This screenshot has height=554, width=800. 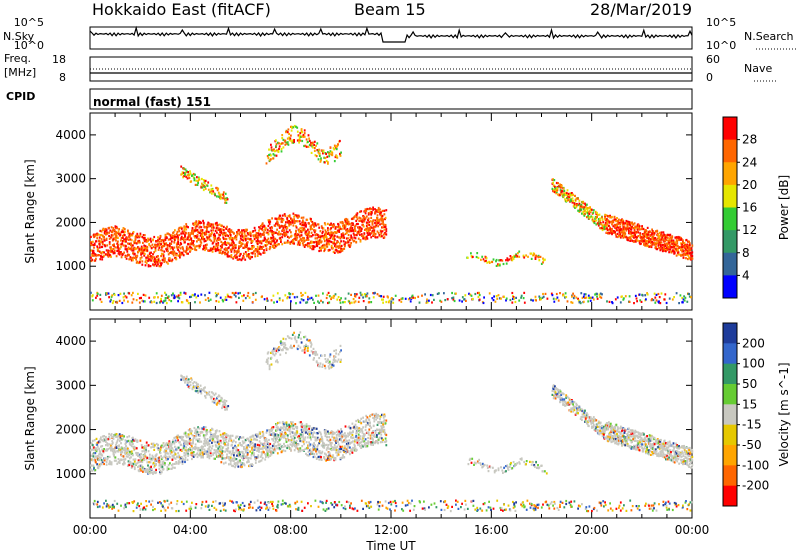 I want to click on nsky-tick: 10^0, so click(x=29, y=45).